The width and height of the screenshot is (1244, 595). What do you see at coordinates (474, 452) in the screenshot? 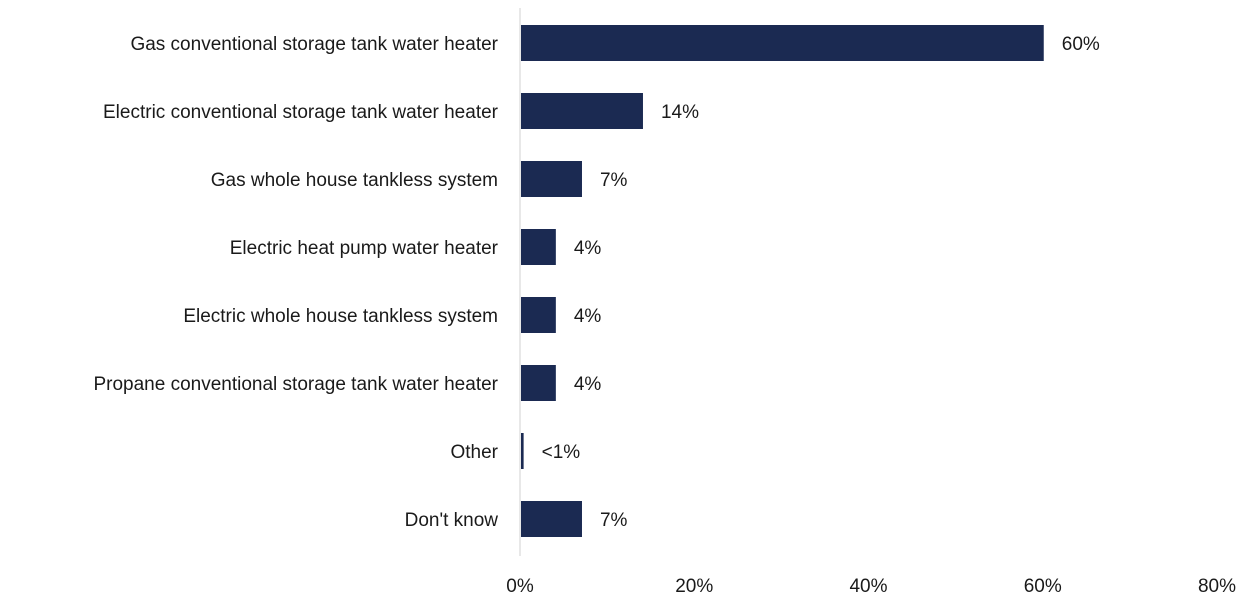
I see `category-label: Other` at bounding box center [474, 452].